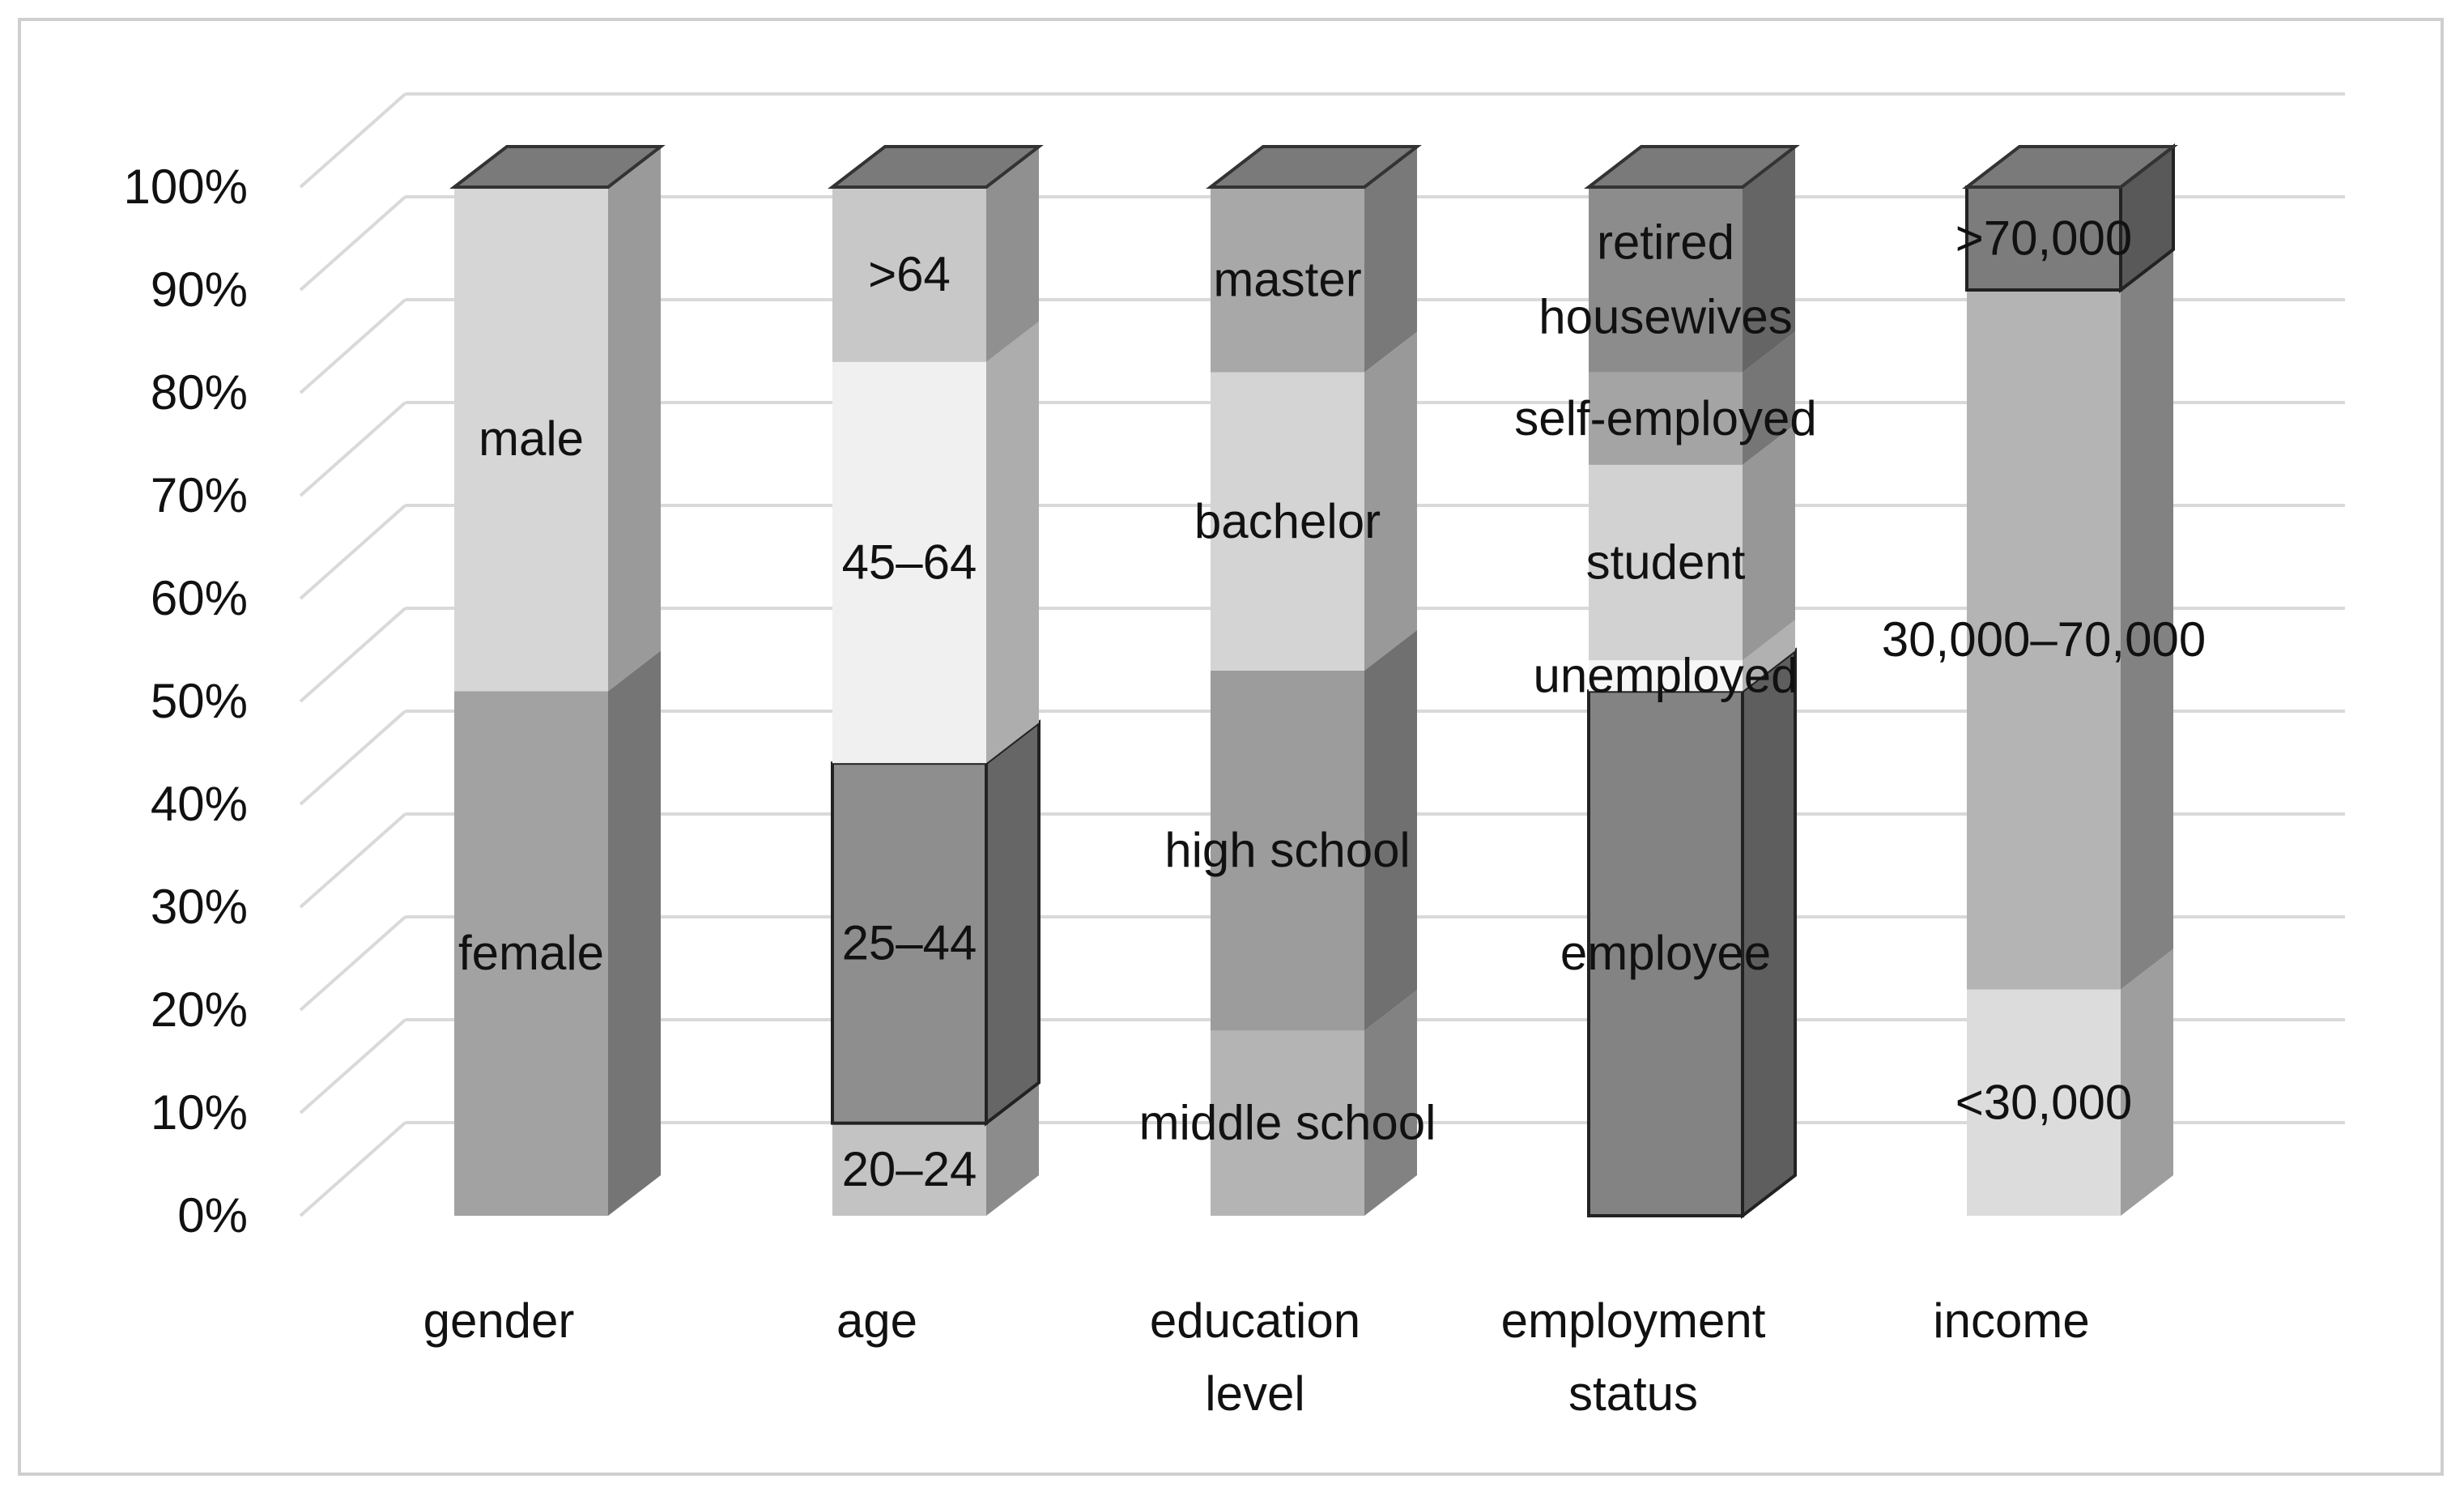 The width and height of the screenshot is (2464, 1496). I want to click on y-tick-label-90: 90%, so click(199, 289).